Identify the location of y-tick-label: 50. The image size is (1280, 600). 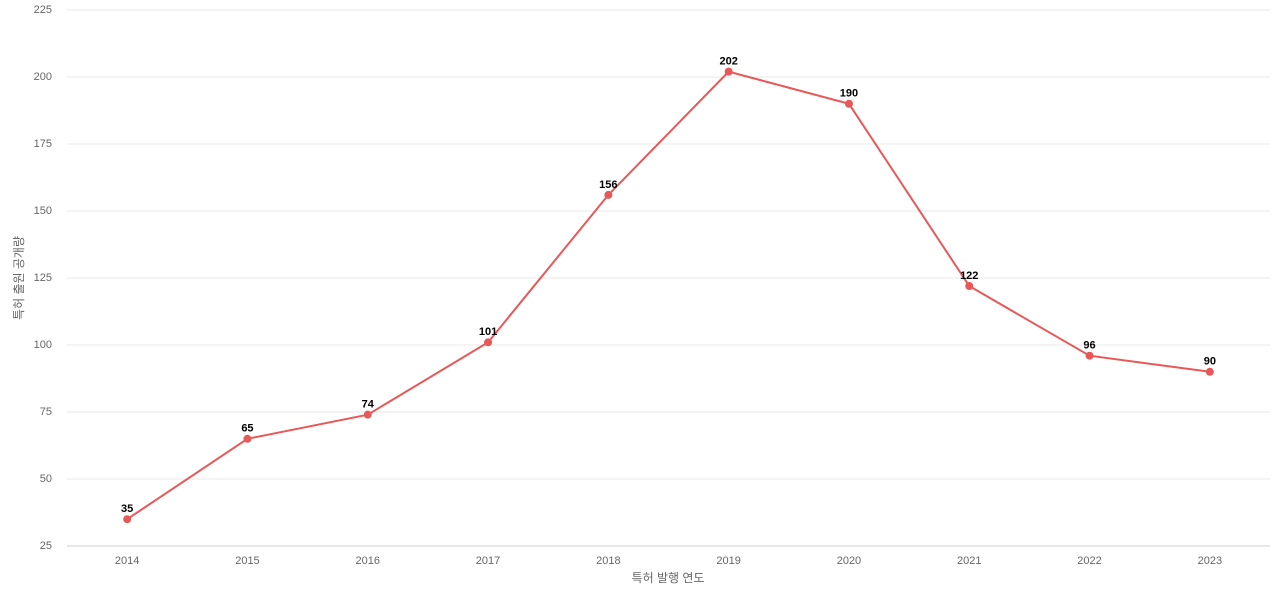
(46, 479).